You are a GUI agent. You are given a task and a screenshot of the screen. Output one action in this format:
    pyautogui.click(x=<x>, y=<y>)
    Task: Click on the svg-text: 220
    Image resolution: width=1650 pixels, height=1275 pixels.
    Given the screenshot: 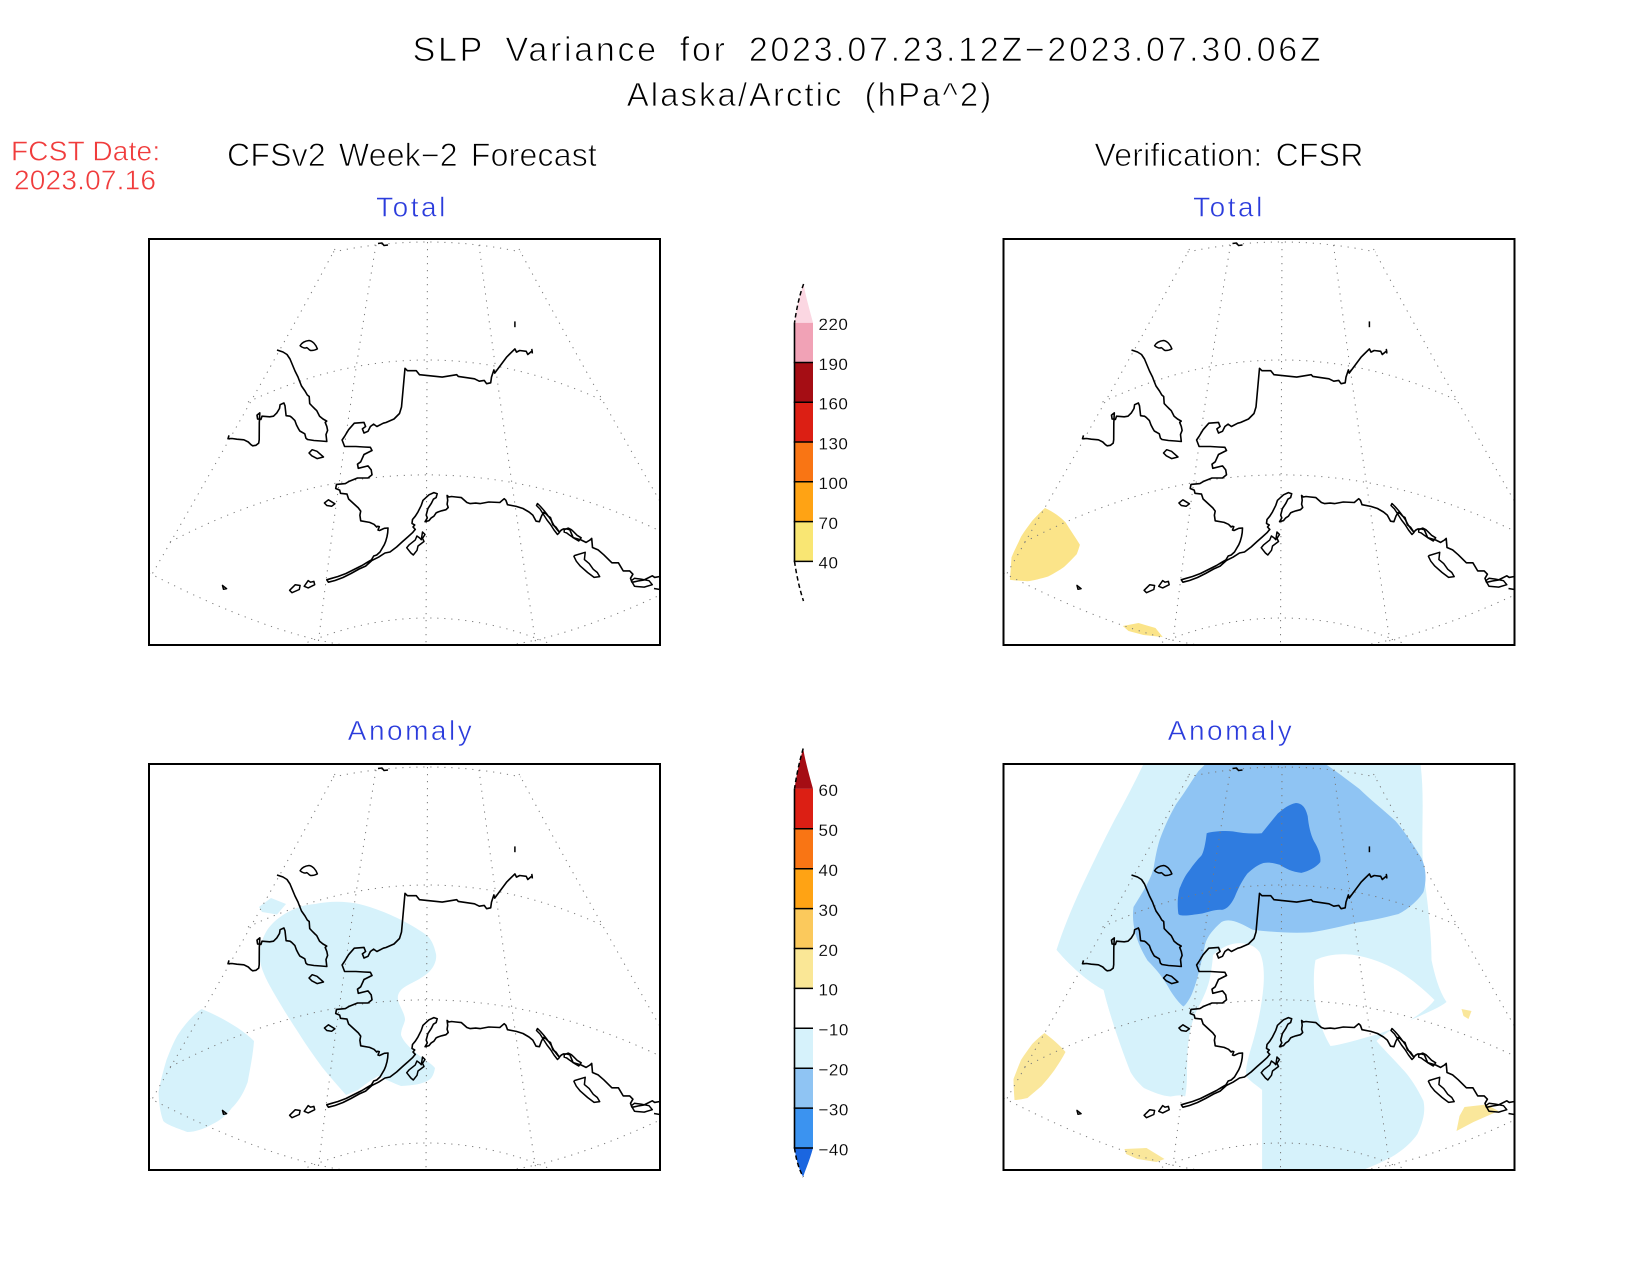 What is the action you would take?
    pyautogui.click(x=834, y=324)
    